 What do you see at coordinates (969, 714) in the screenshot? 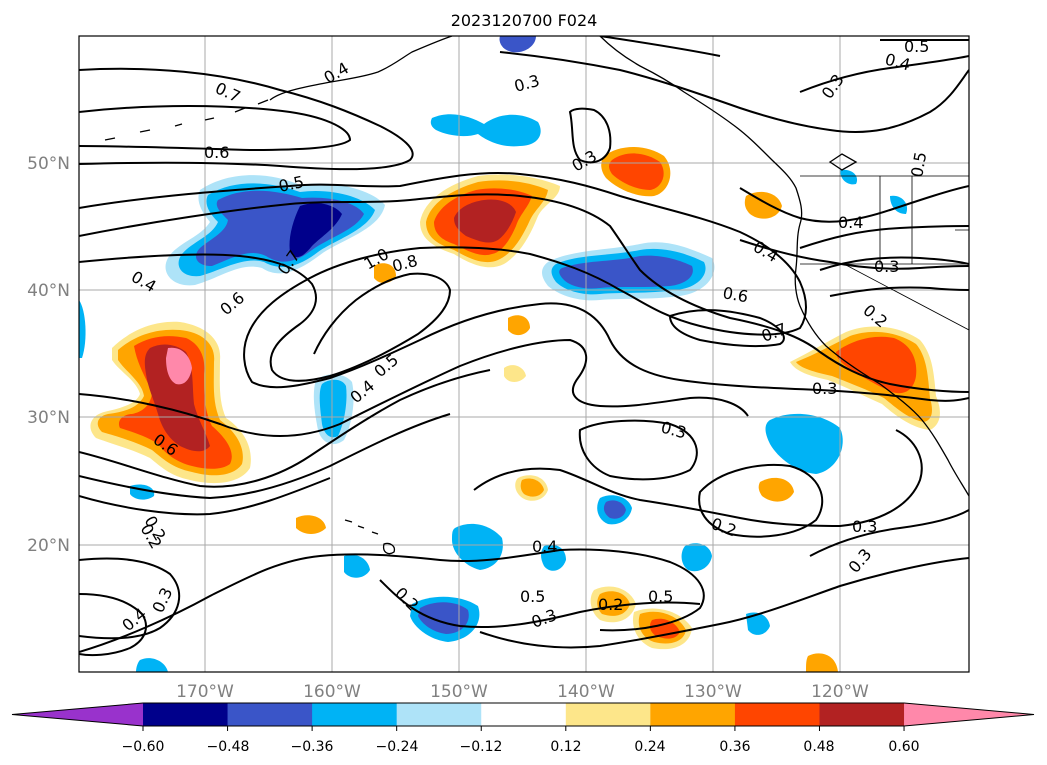
I see `colorbar-extend-high` at bounding box center [969, 714].